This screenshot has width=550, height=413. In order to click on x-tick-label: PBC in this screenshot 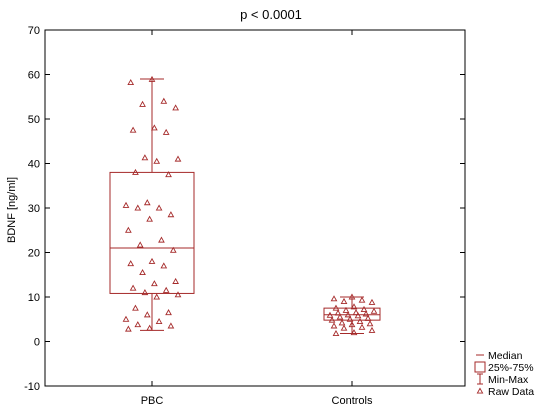, I will do `click(152, 401)`.